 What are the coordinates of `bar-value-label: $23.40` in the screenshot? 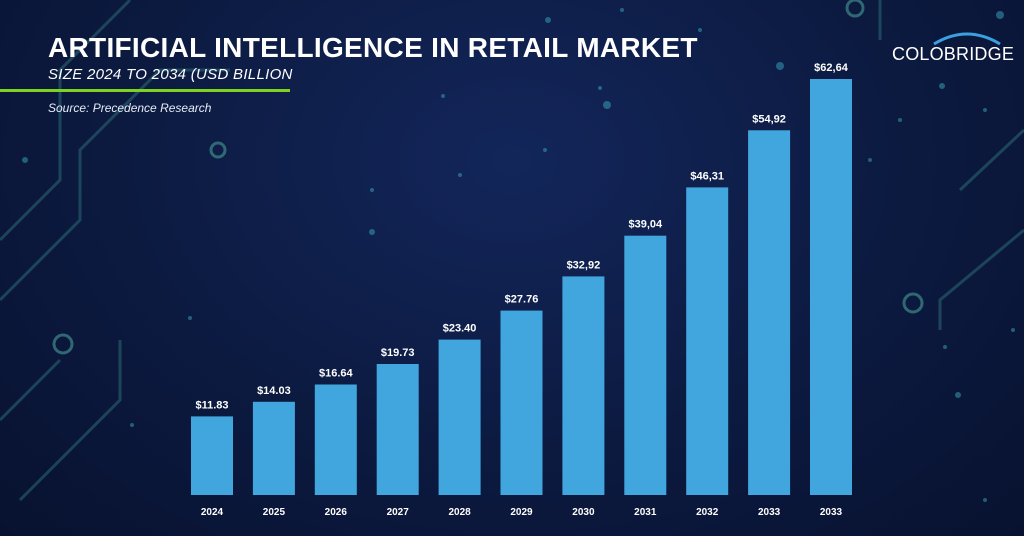 It's located at (460, 329).